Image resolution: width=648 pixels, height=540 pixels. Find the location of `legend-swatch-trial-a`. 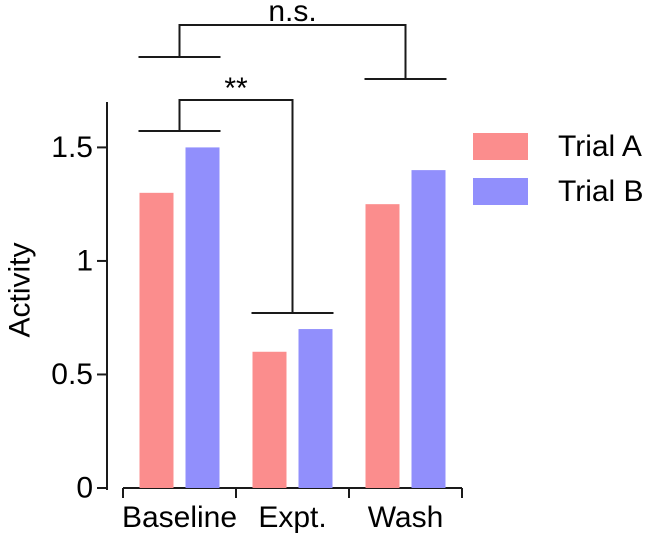

legend-swatch-trial-a is located at coordinates (500, 146).